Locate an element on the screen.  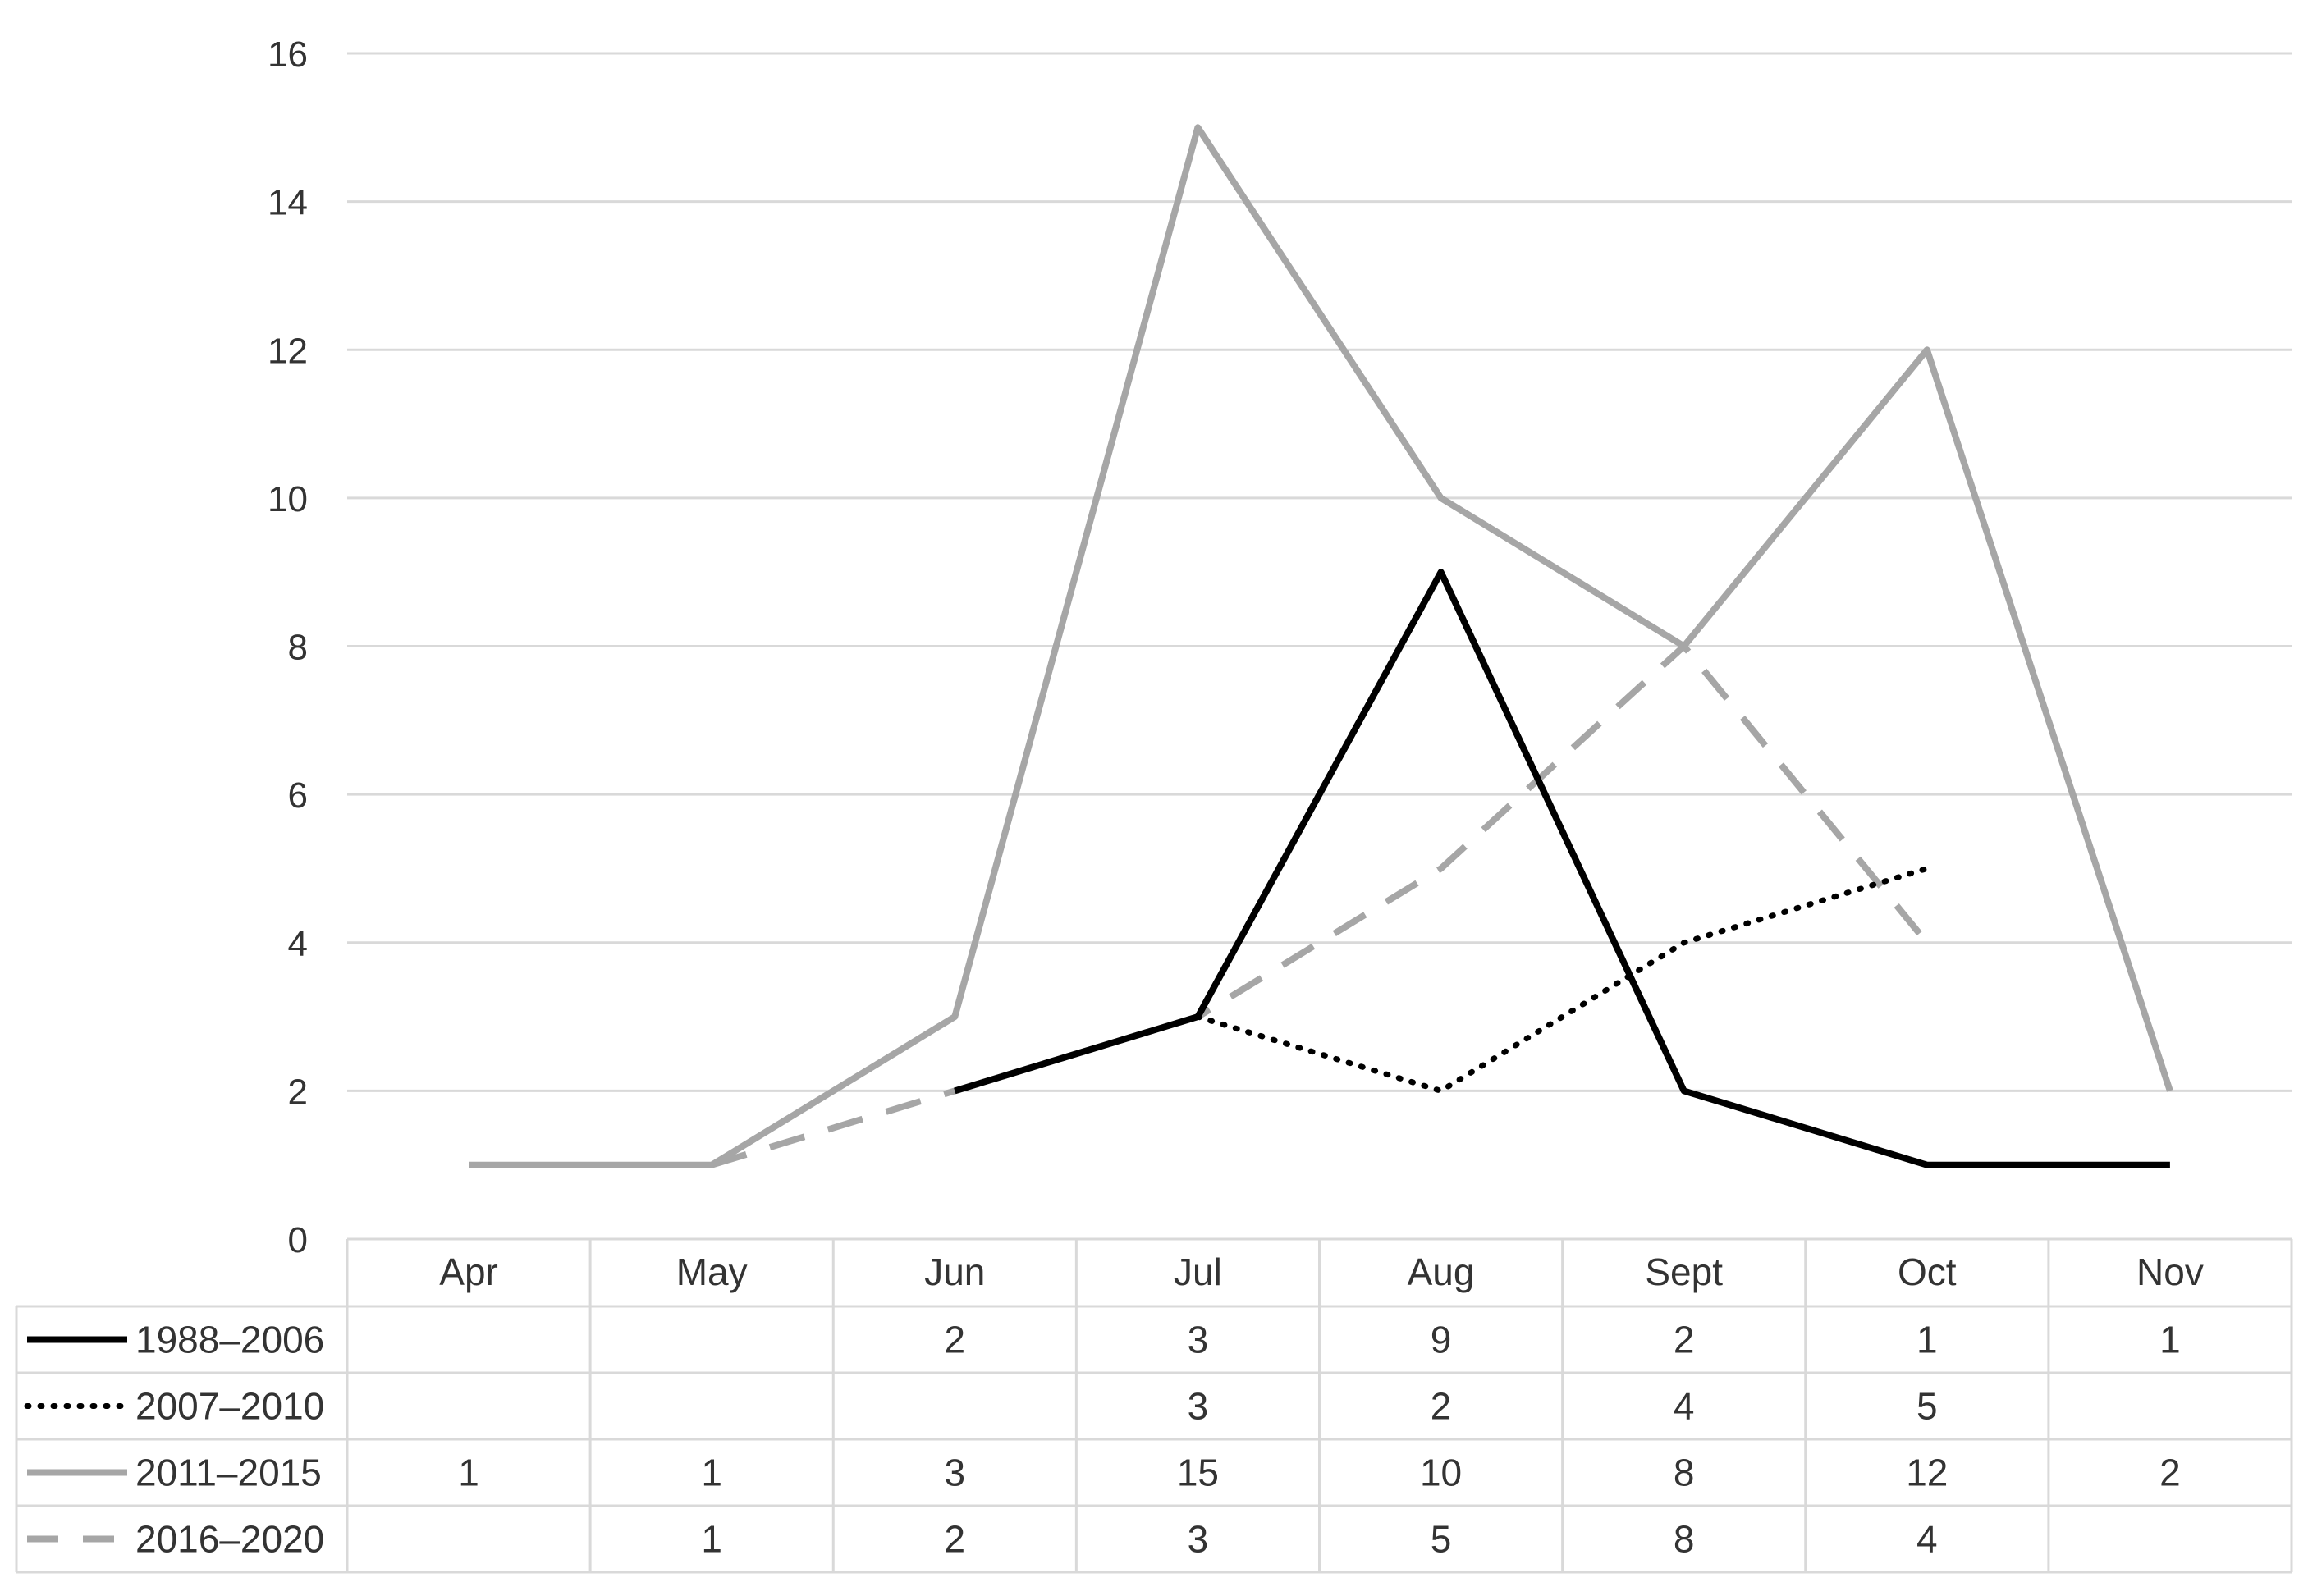
legend-label: 2016–2020 is located at coordinates (229, 1539).